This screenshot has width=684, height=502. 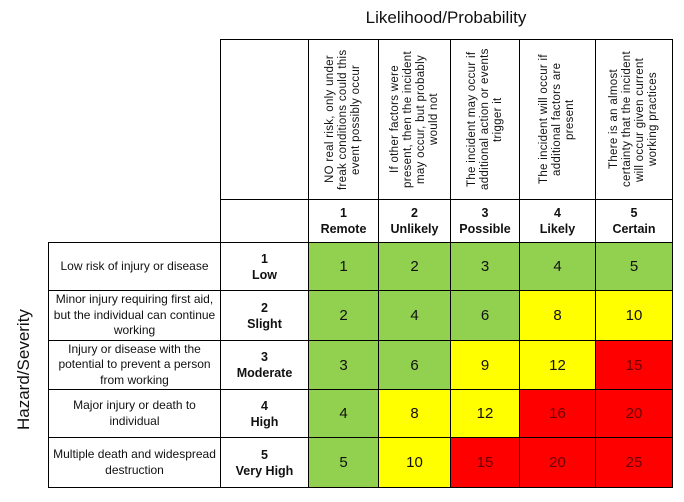 What do you see at coordinates (264, 462) in the screenshot?
I see `severity-level-5: 5 Very High` at bounding box center [264, 462].